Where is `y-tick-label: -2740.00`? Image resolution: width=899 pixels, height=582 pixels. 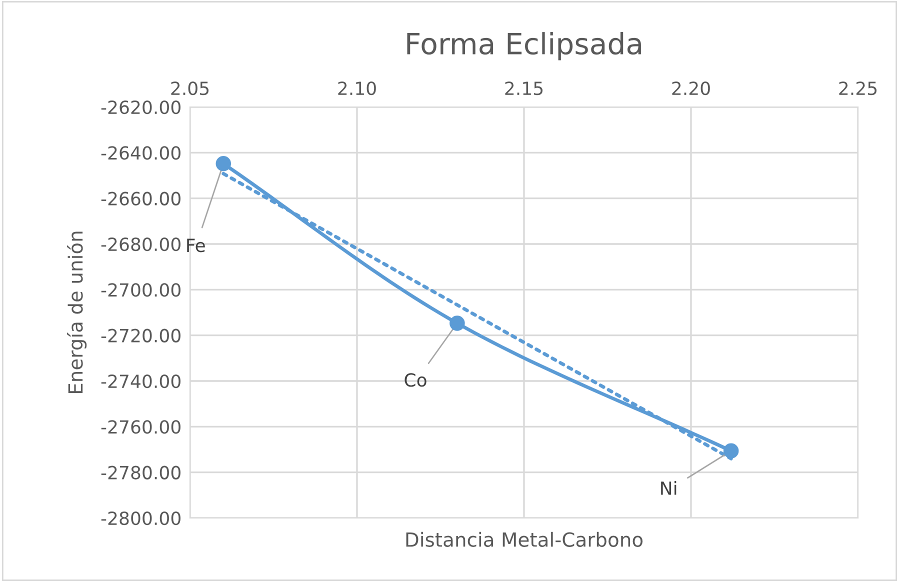
y-tick-label: -2740.00 is located at coordinates (140, 381).